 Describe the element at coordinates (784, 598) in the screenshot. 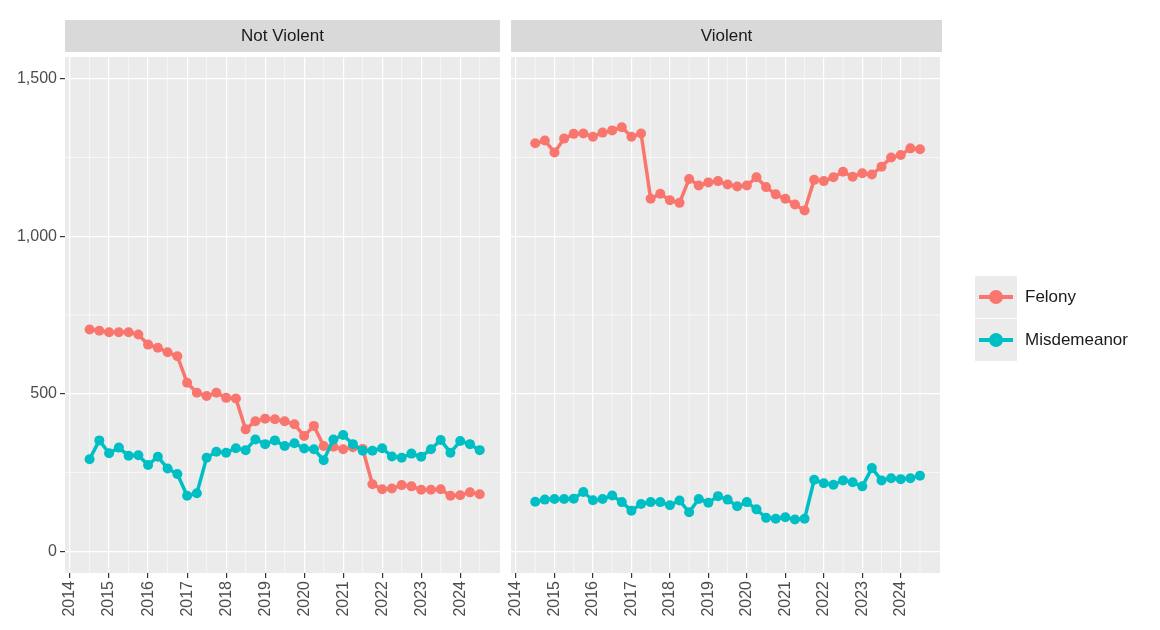

I see `x-tick-label: 2021` at that location.